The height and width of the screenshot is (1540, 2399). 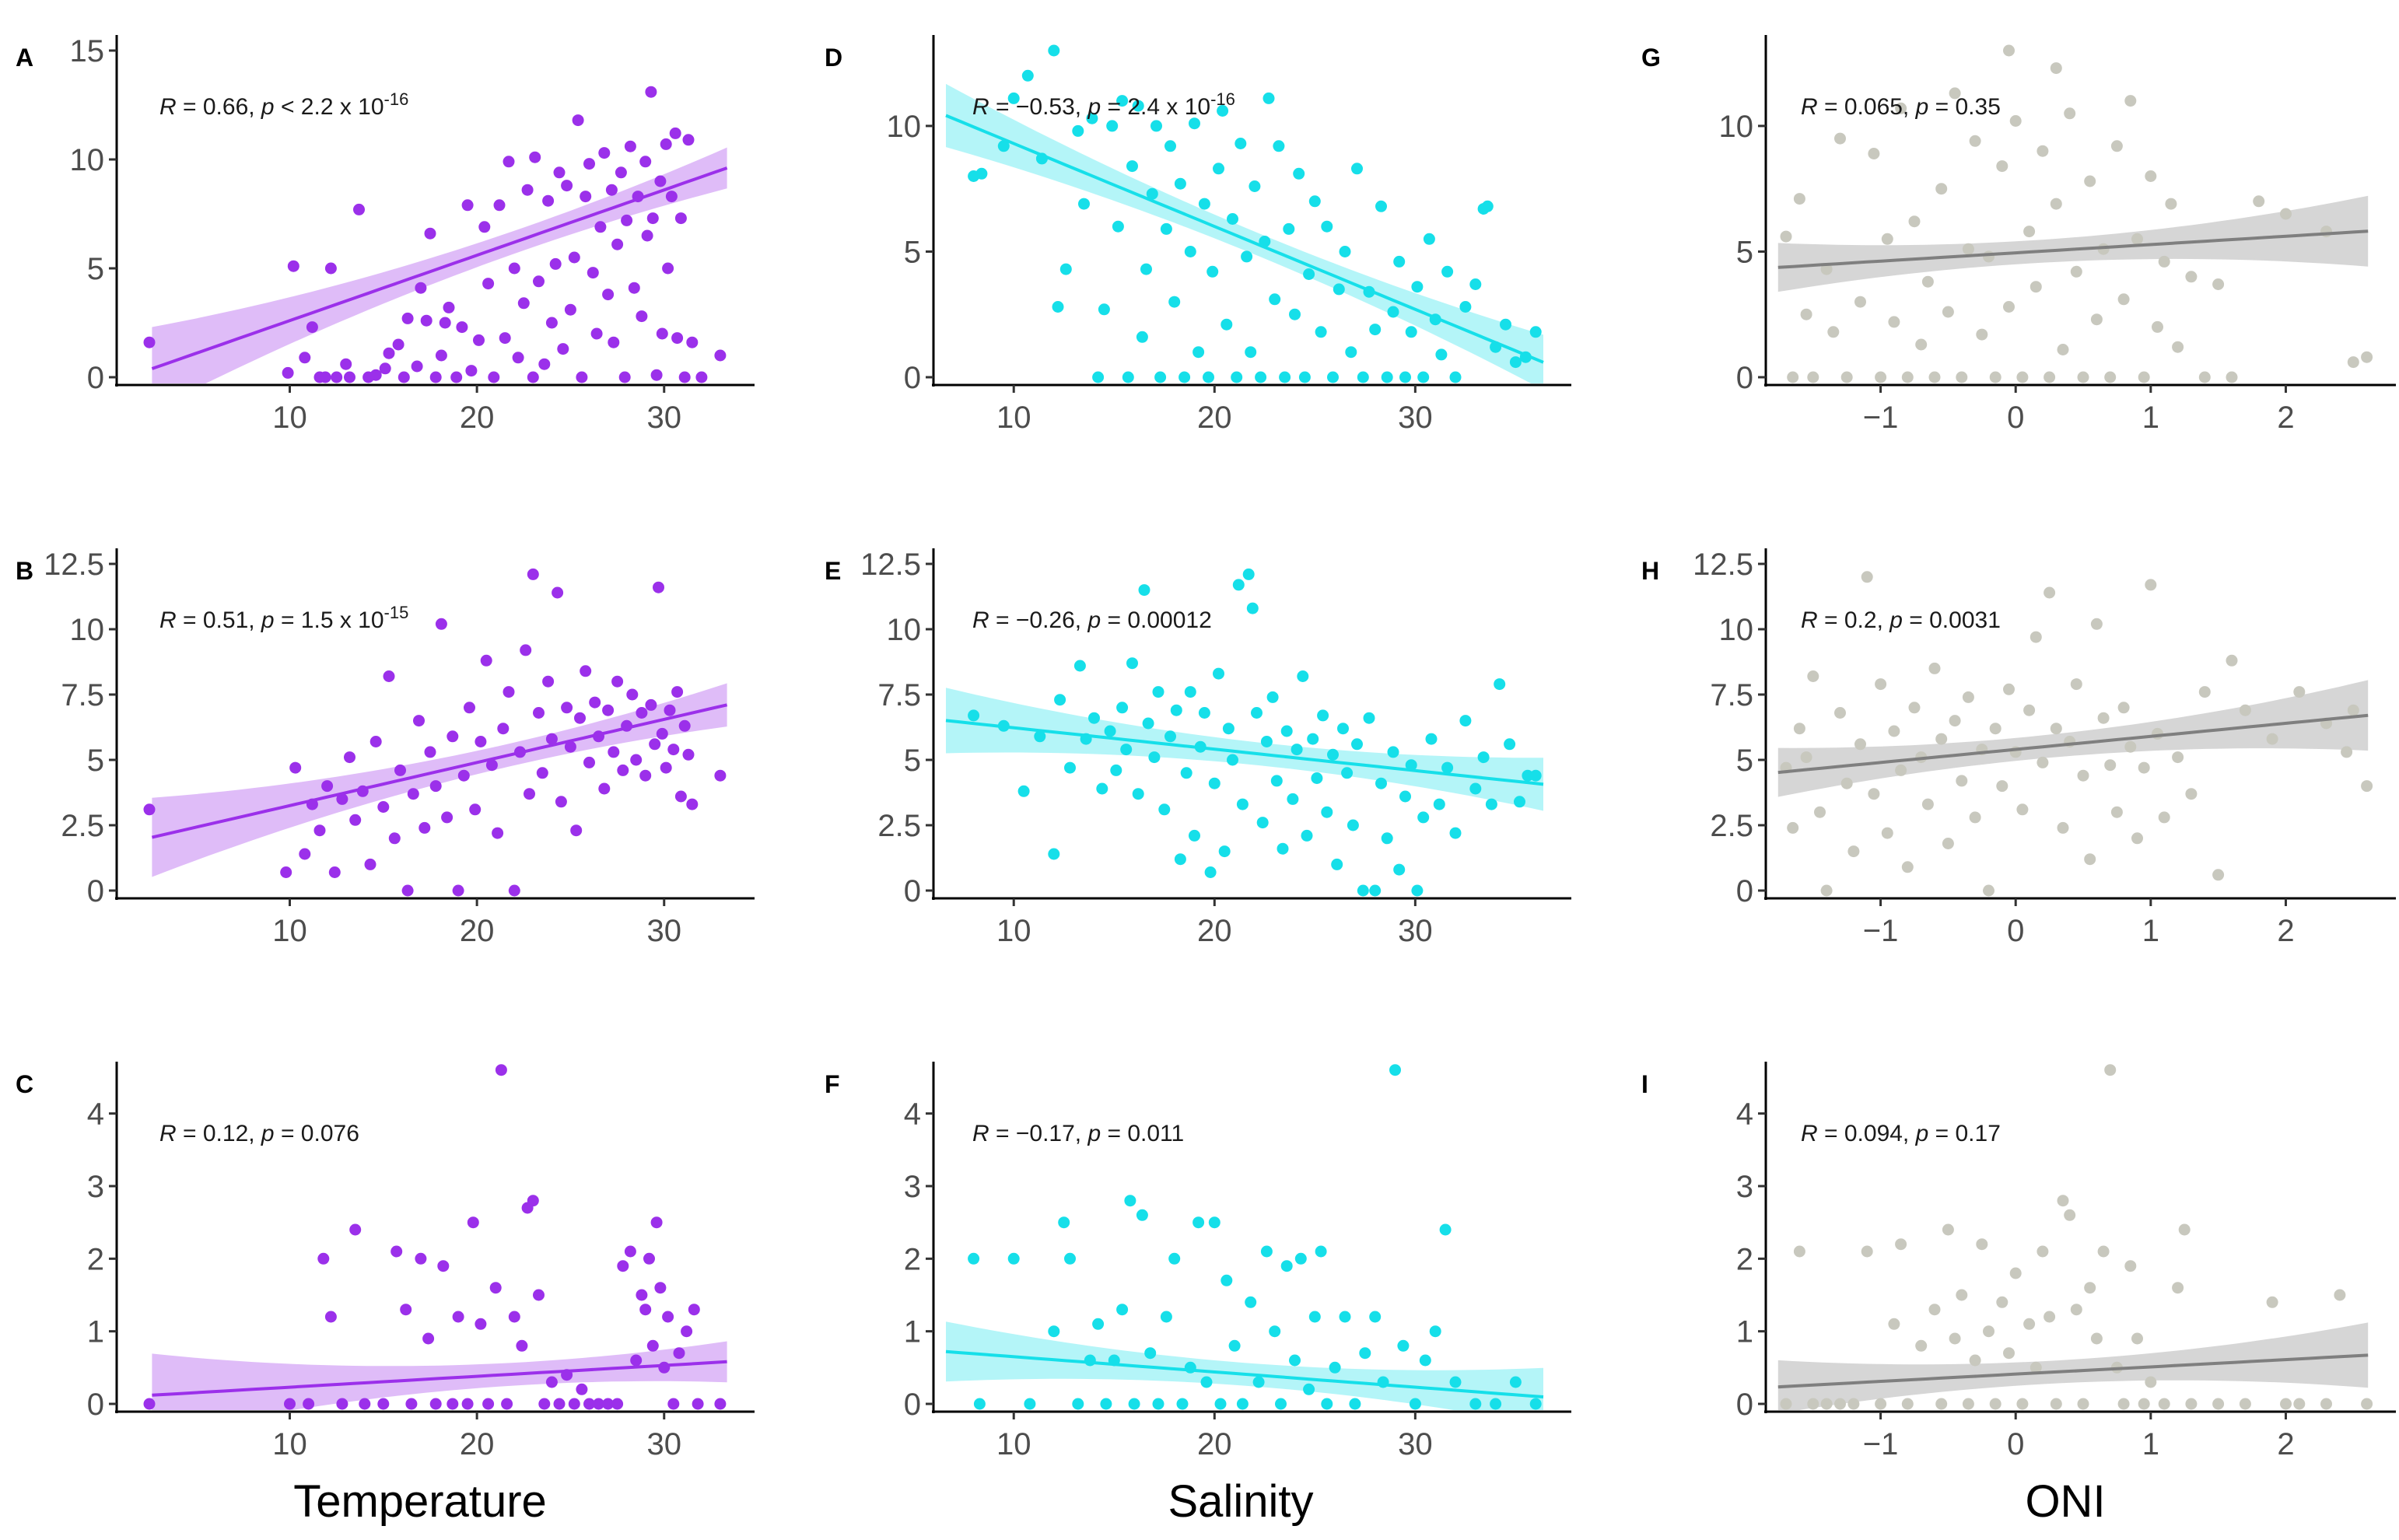 What do you see at coordinates (1198, 1262) in the screenshot?
I see `panel-F: F 0 1 2 3 4 10 20 30 R = −0.17, p = 0.011` at bounding box center [1198, 1262].